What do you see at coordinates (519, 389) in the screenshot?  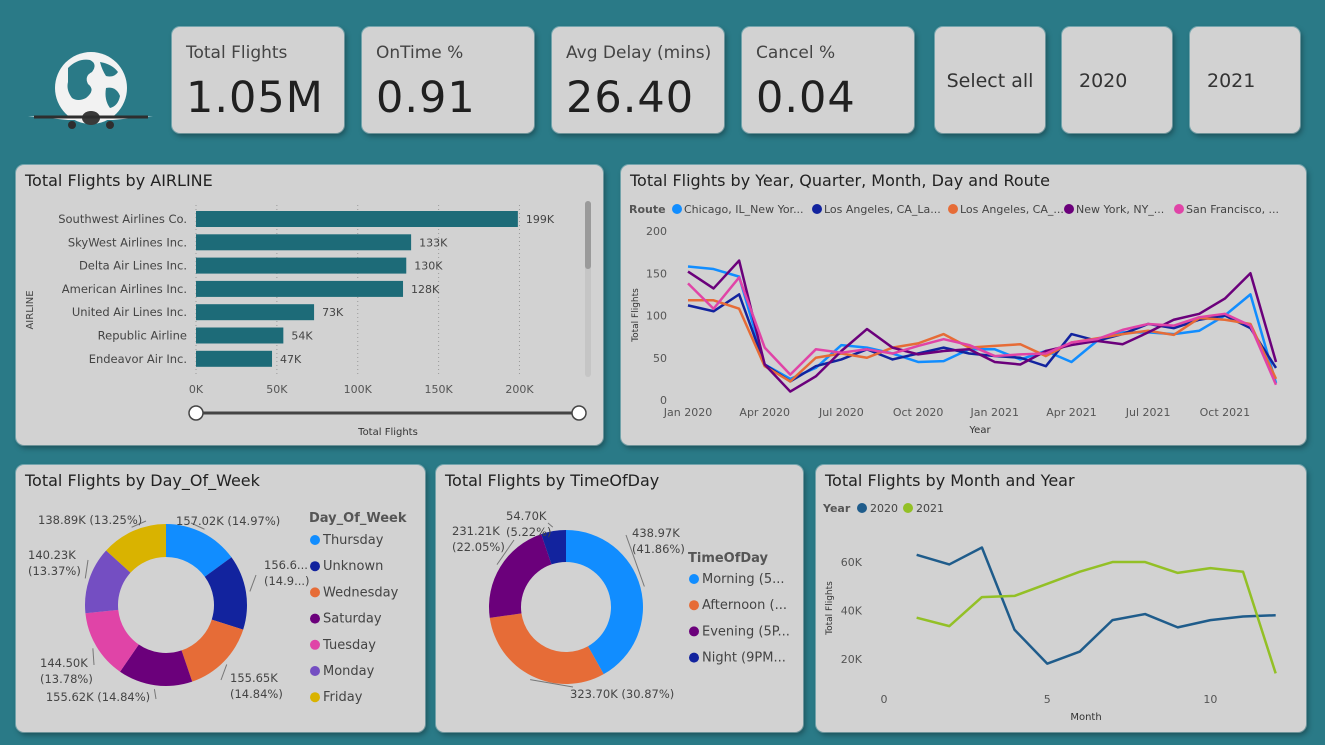 I see `x-tick-label: 200K` at bounding box center [519, 389].